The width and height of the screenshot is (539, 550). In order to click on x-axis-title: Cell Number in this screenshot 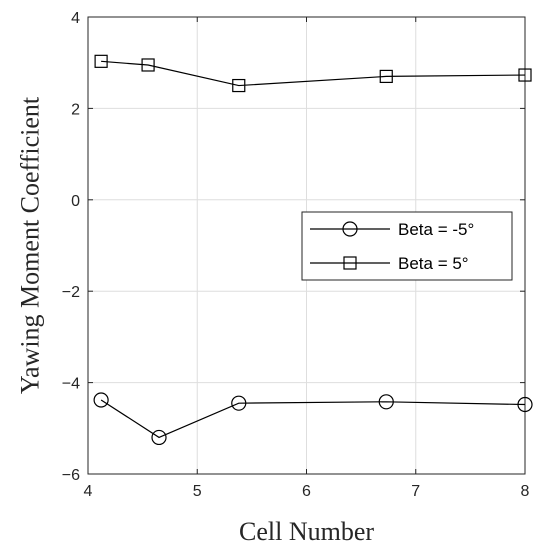, I will do `click(306, 531)`.